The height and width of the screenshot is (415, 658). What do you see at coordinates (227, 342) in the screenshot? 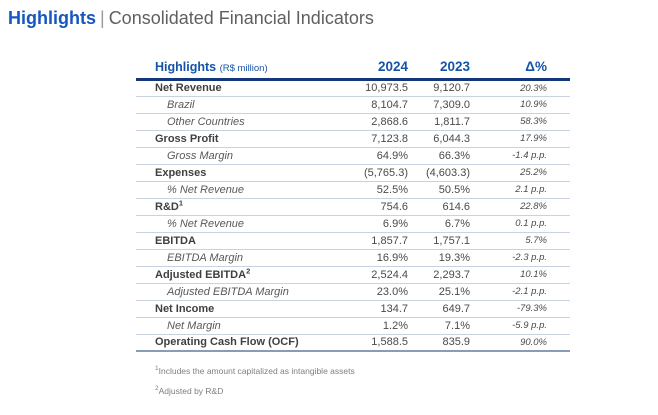
I see `row-label-text: Operating Cash Flow (OCF)` at bounding box center [227, 342].